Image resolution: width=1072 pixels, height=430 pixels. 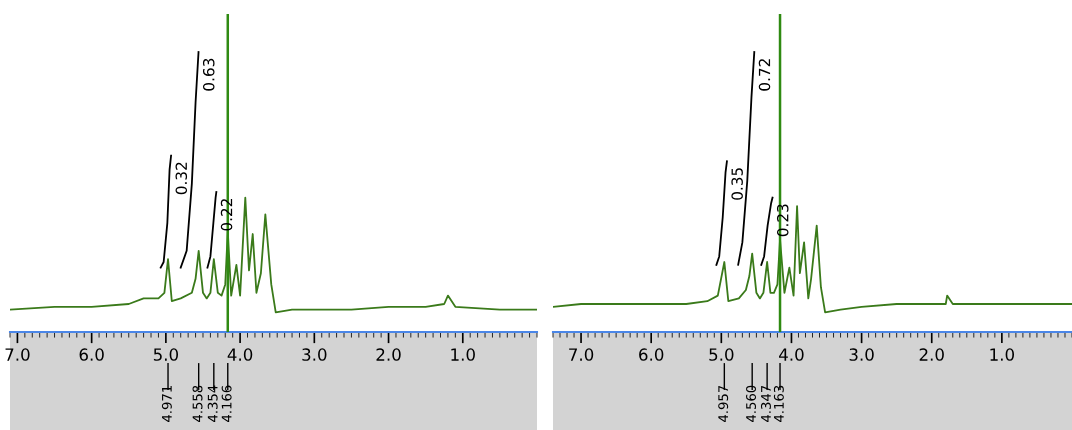 I want to click on annotation: 0.23, so click(x=782, y=220).